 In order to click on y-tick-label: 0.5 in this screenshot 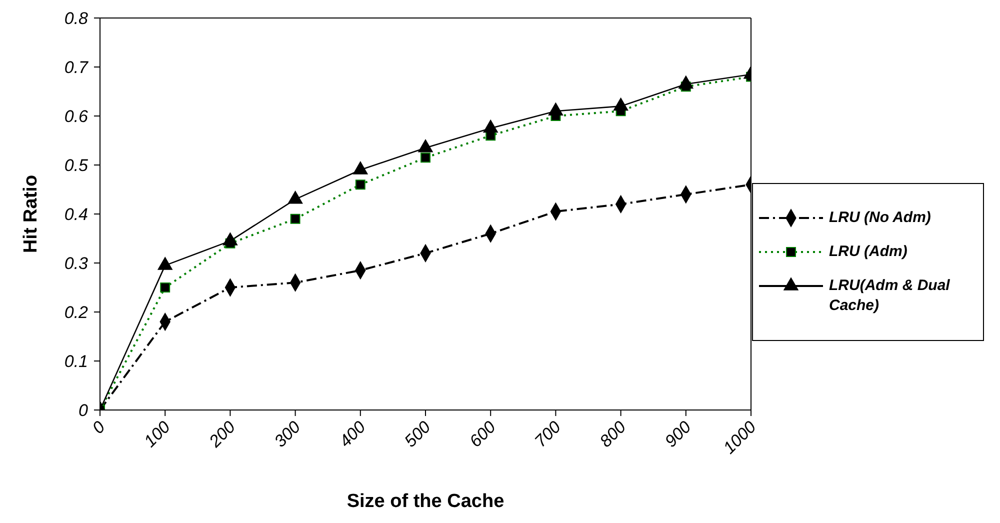, I will do `click(76, 165)`.